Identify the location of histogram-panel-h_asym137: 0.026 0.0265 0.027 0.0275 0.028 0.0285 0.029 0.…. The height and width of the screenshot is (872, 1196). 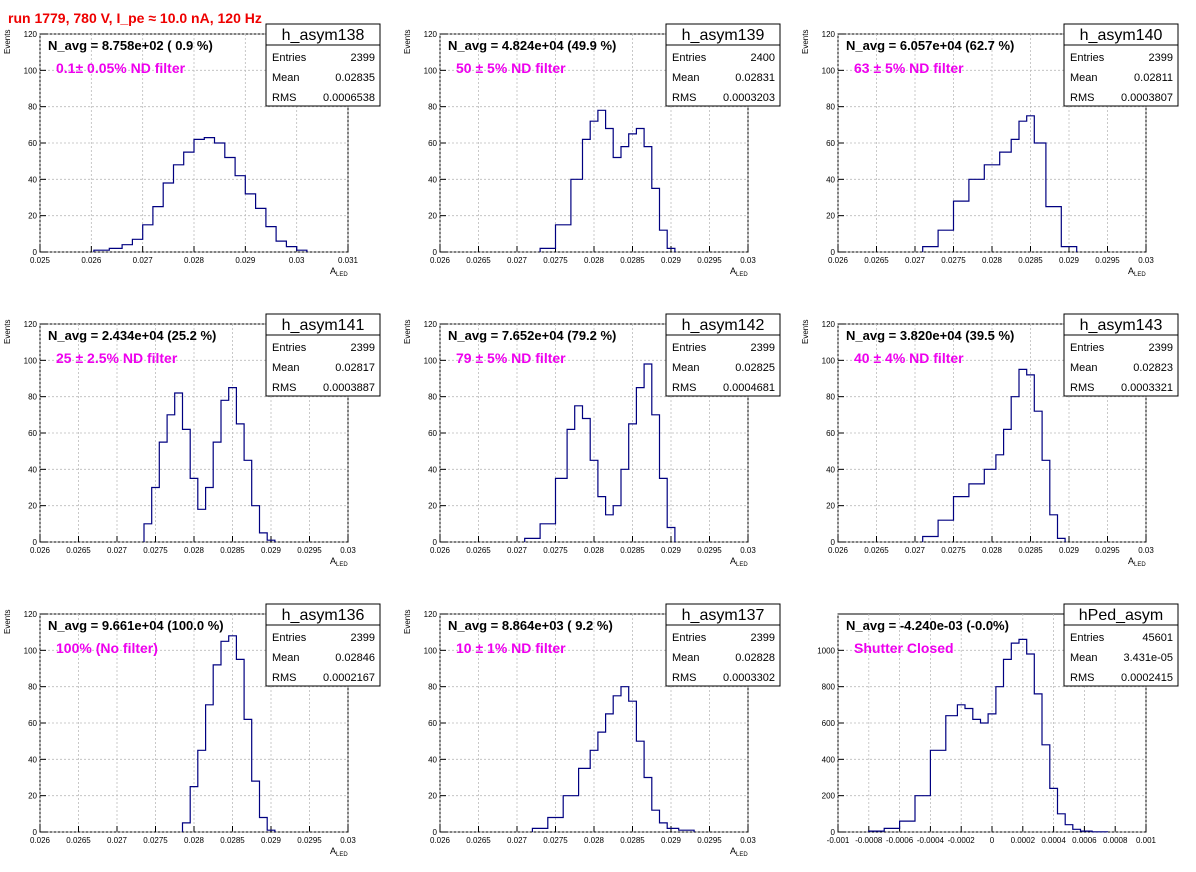
(592, 730).